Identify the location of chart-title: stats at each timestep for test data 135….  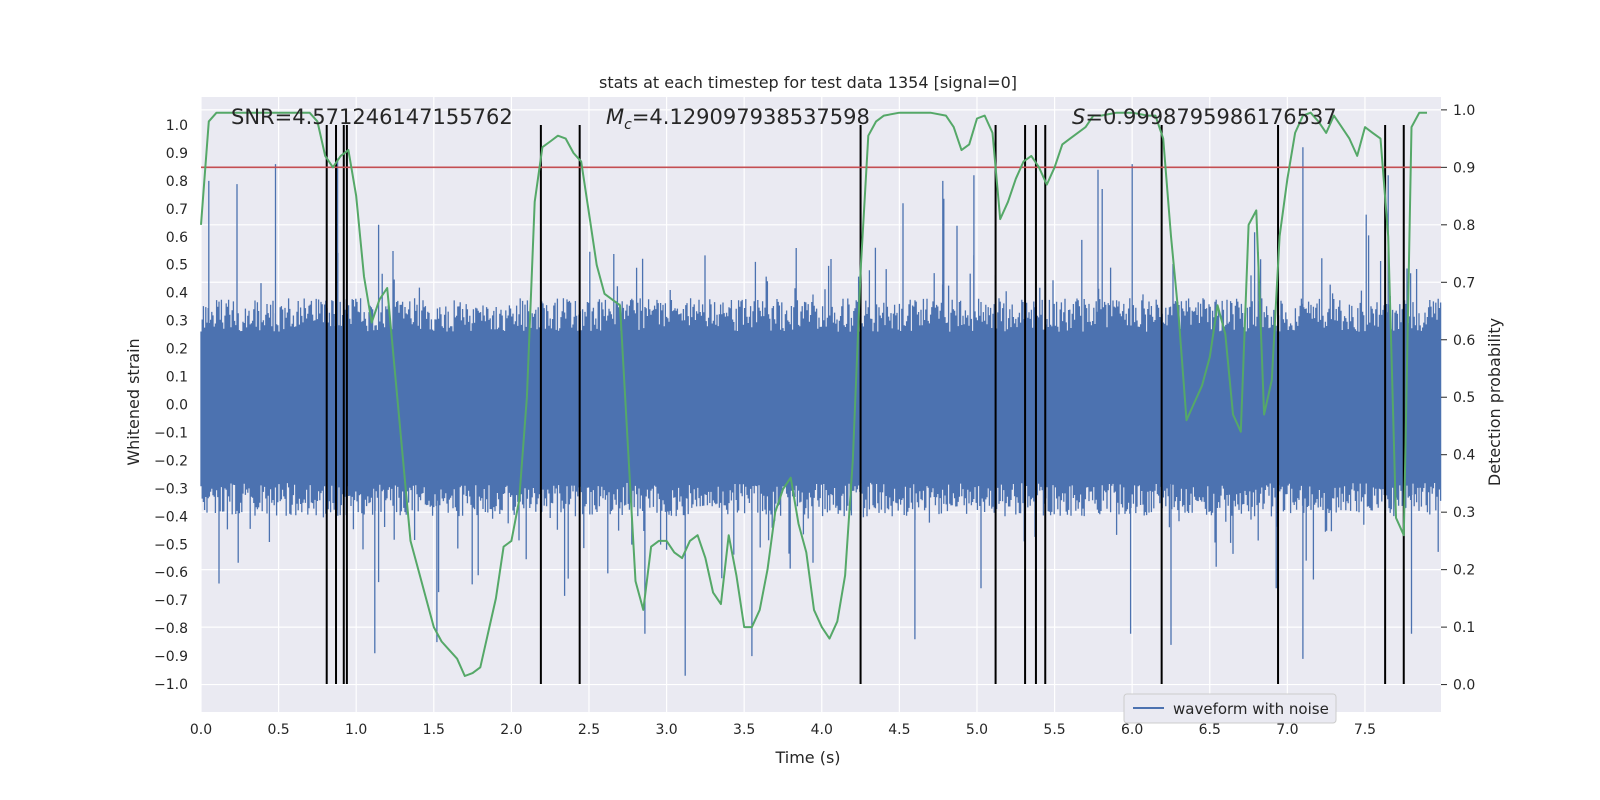
(808, 82).